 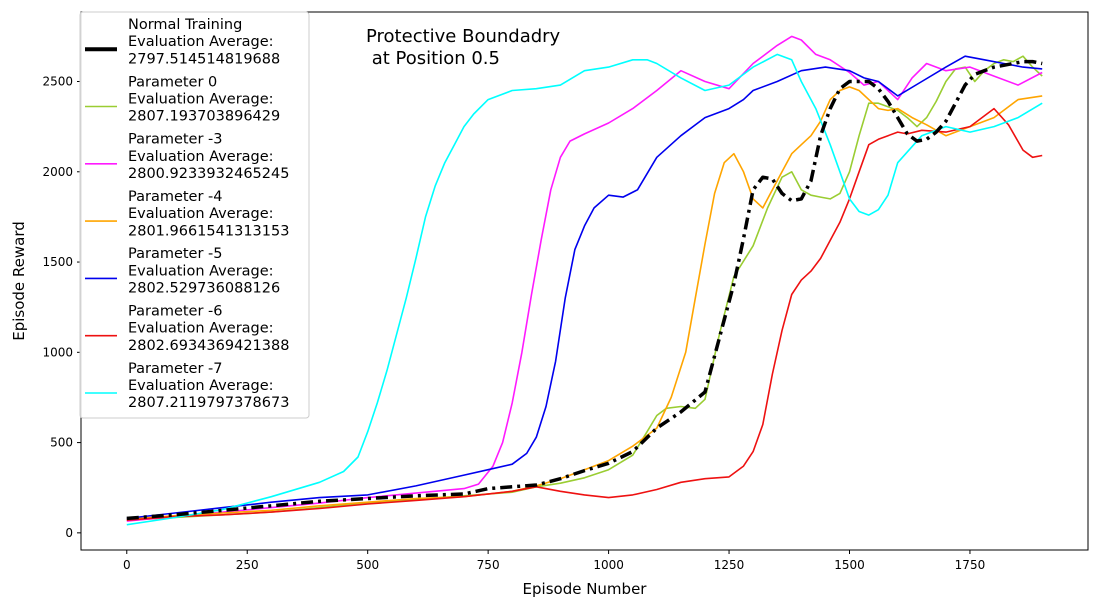 I want to click on y-tick-label: 2000, so click(x=57, y=172).